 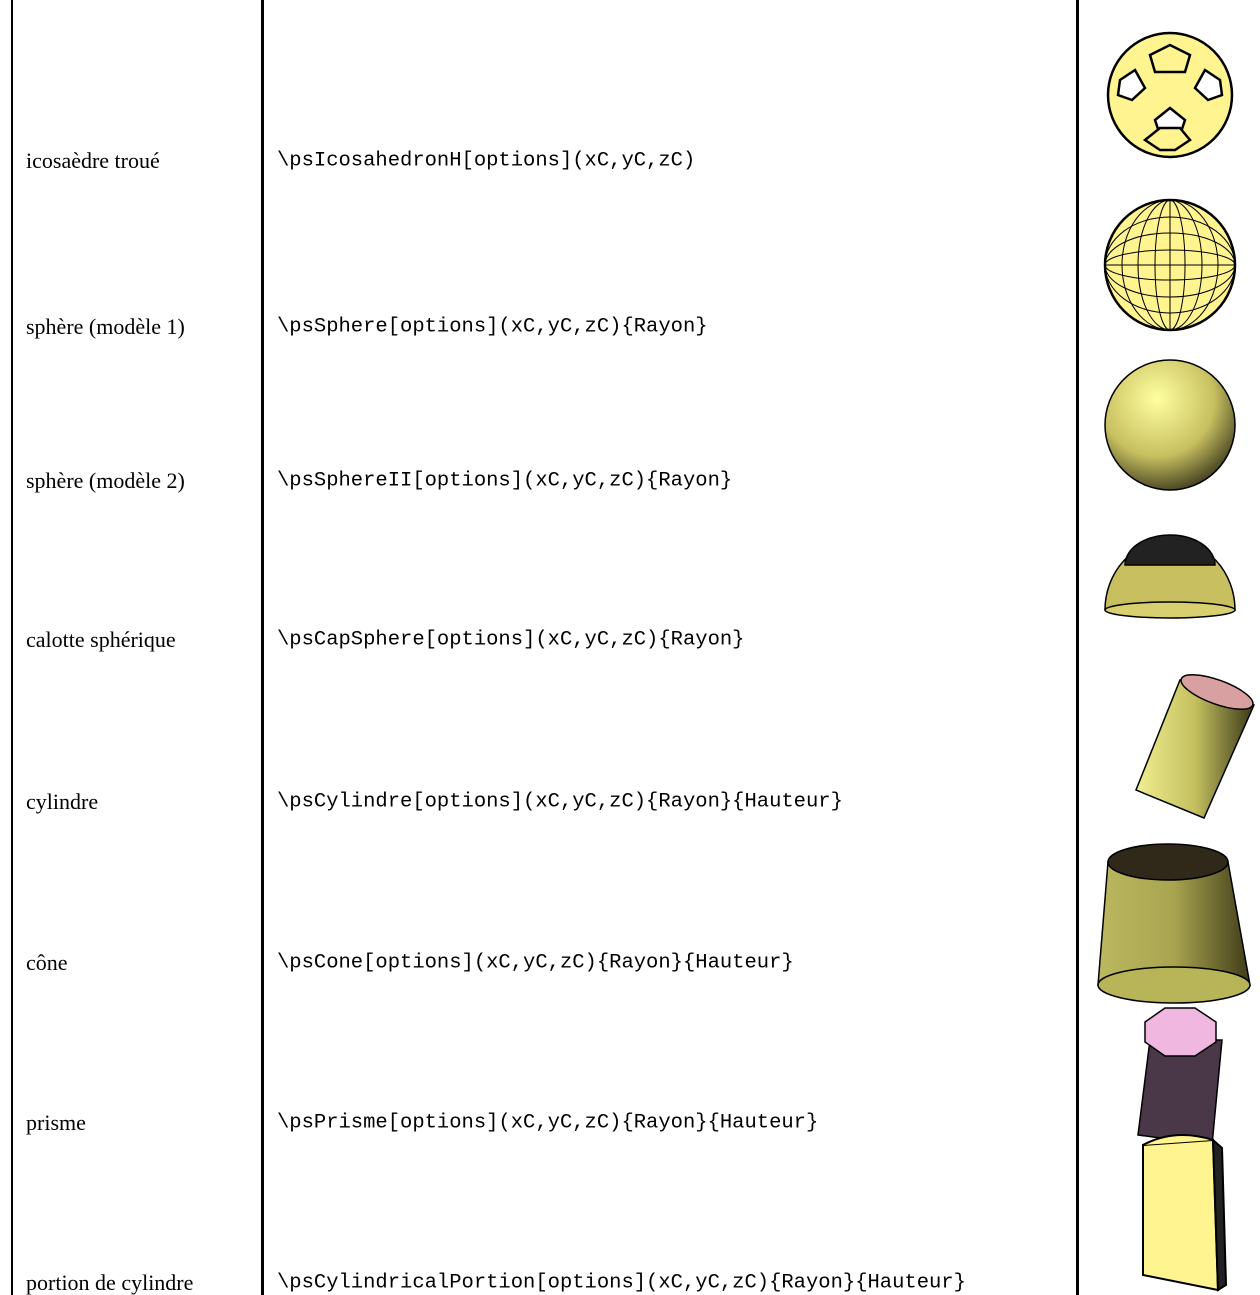 What do you see at coordinates (56, 1122) in the screenshot?
I see `shape-name: prisme` at bounding box center [56, 1122].